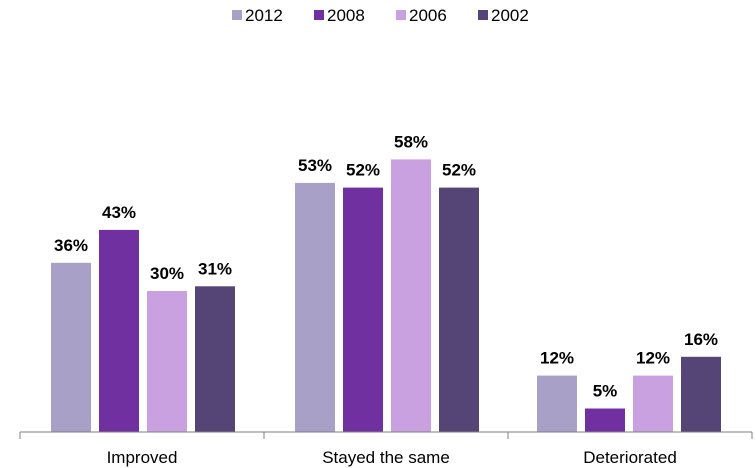  What do you see at coordinates (315, 165) in the screenshot?
I see `data-label-2012-1: 53%` at bounding box center [315, 165].